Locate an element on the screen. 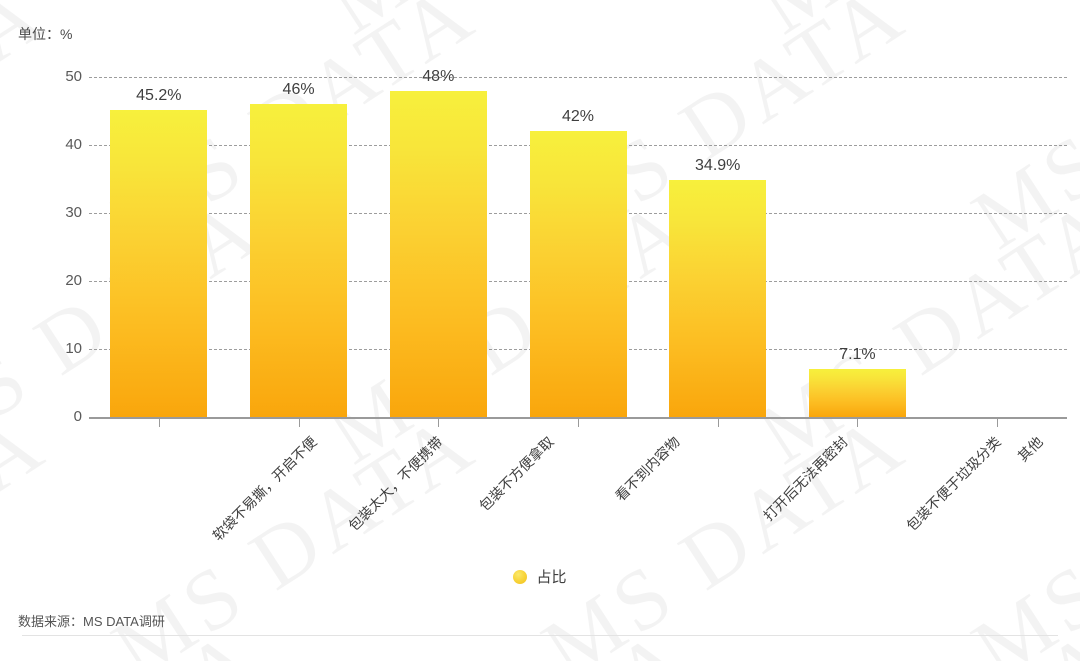 Image resolution: width=1080 pixels, height=661 pixels. bar-value-label: 46% is located at coordinates (298, 90).